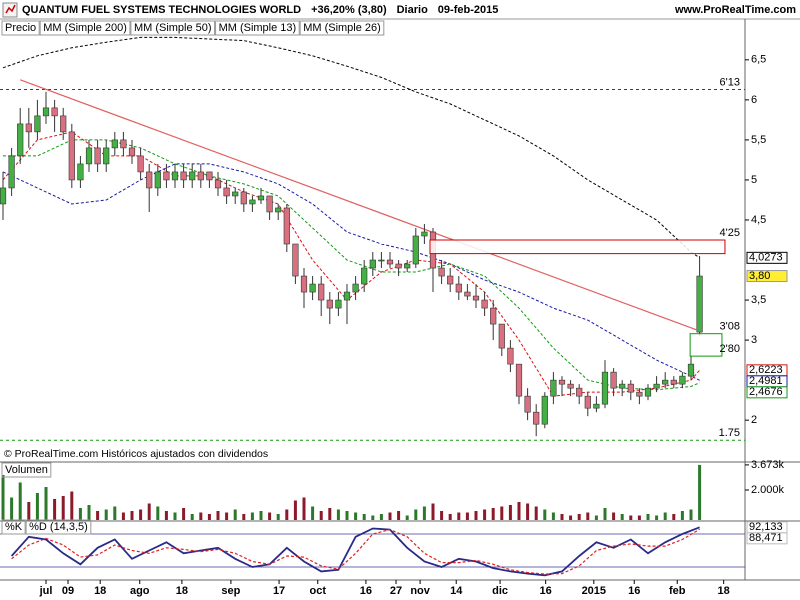 This screenshot has width=800, height=600. Describe the element at coordinates (758, 220) in the screenshot. I see `y-tick-label: 4,5` at that location.